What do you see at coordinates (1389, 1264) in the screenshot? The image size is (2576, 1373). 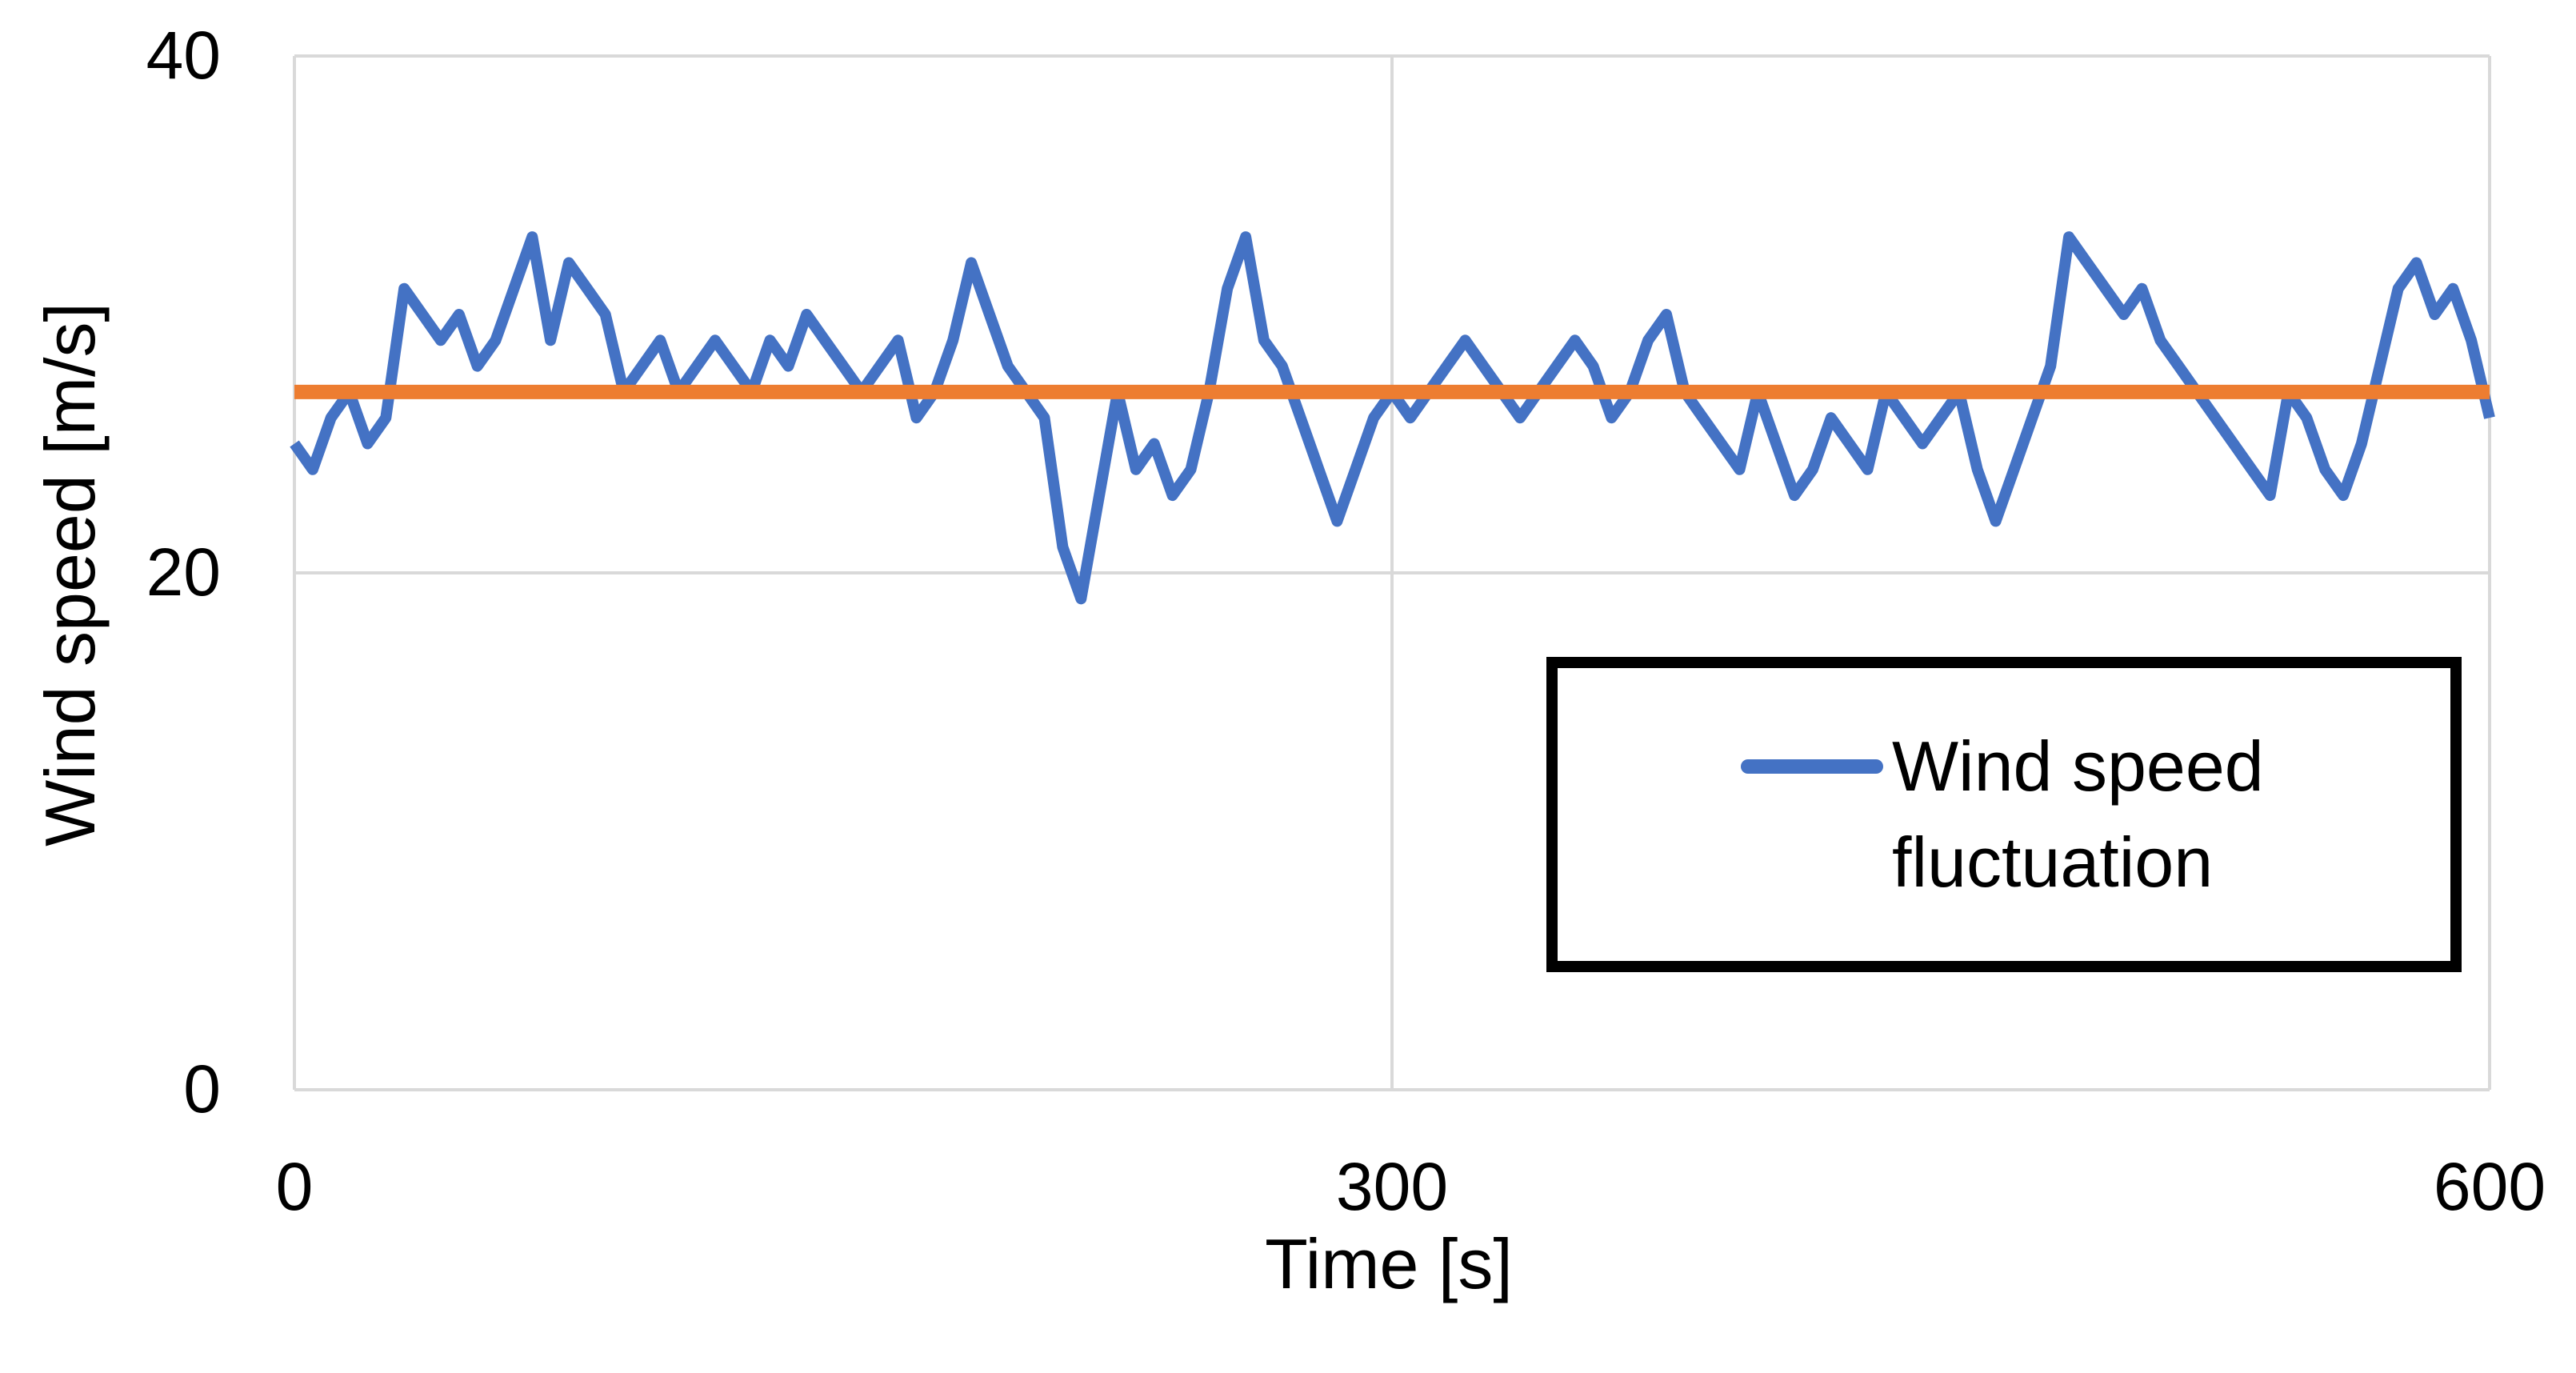 I see `x-axis-label: Time [s]` at bounding box center [1389, 1264].